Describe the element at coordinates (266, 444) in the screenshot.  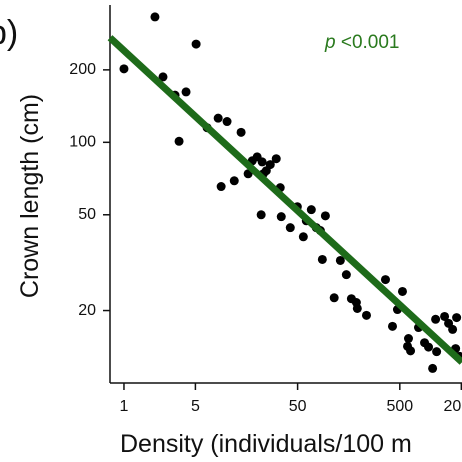
I see `x-axis-label: Density (individuals/100 m` at that location.